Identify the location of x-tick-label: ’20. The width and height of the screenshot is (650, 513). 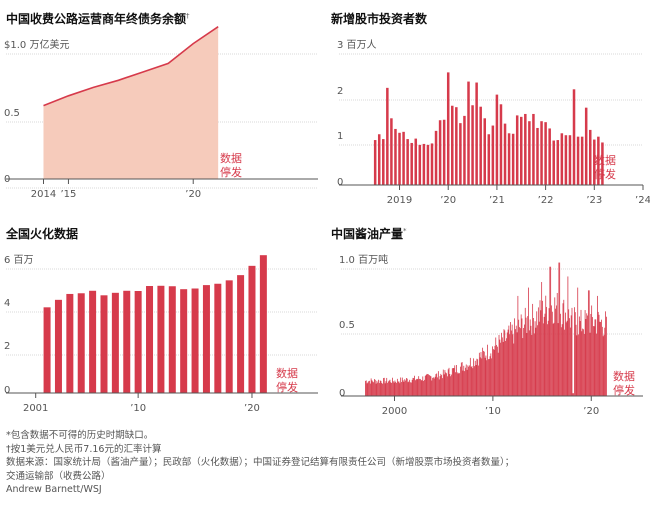
(252, 408).